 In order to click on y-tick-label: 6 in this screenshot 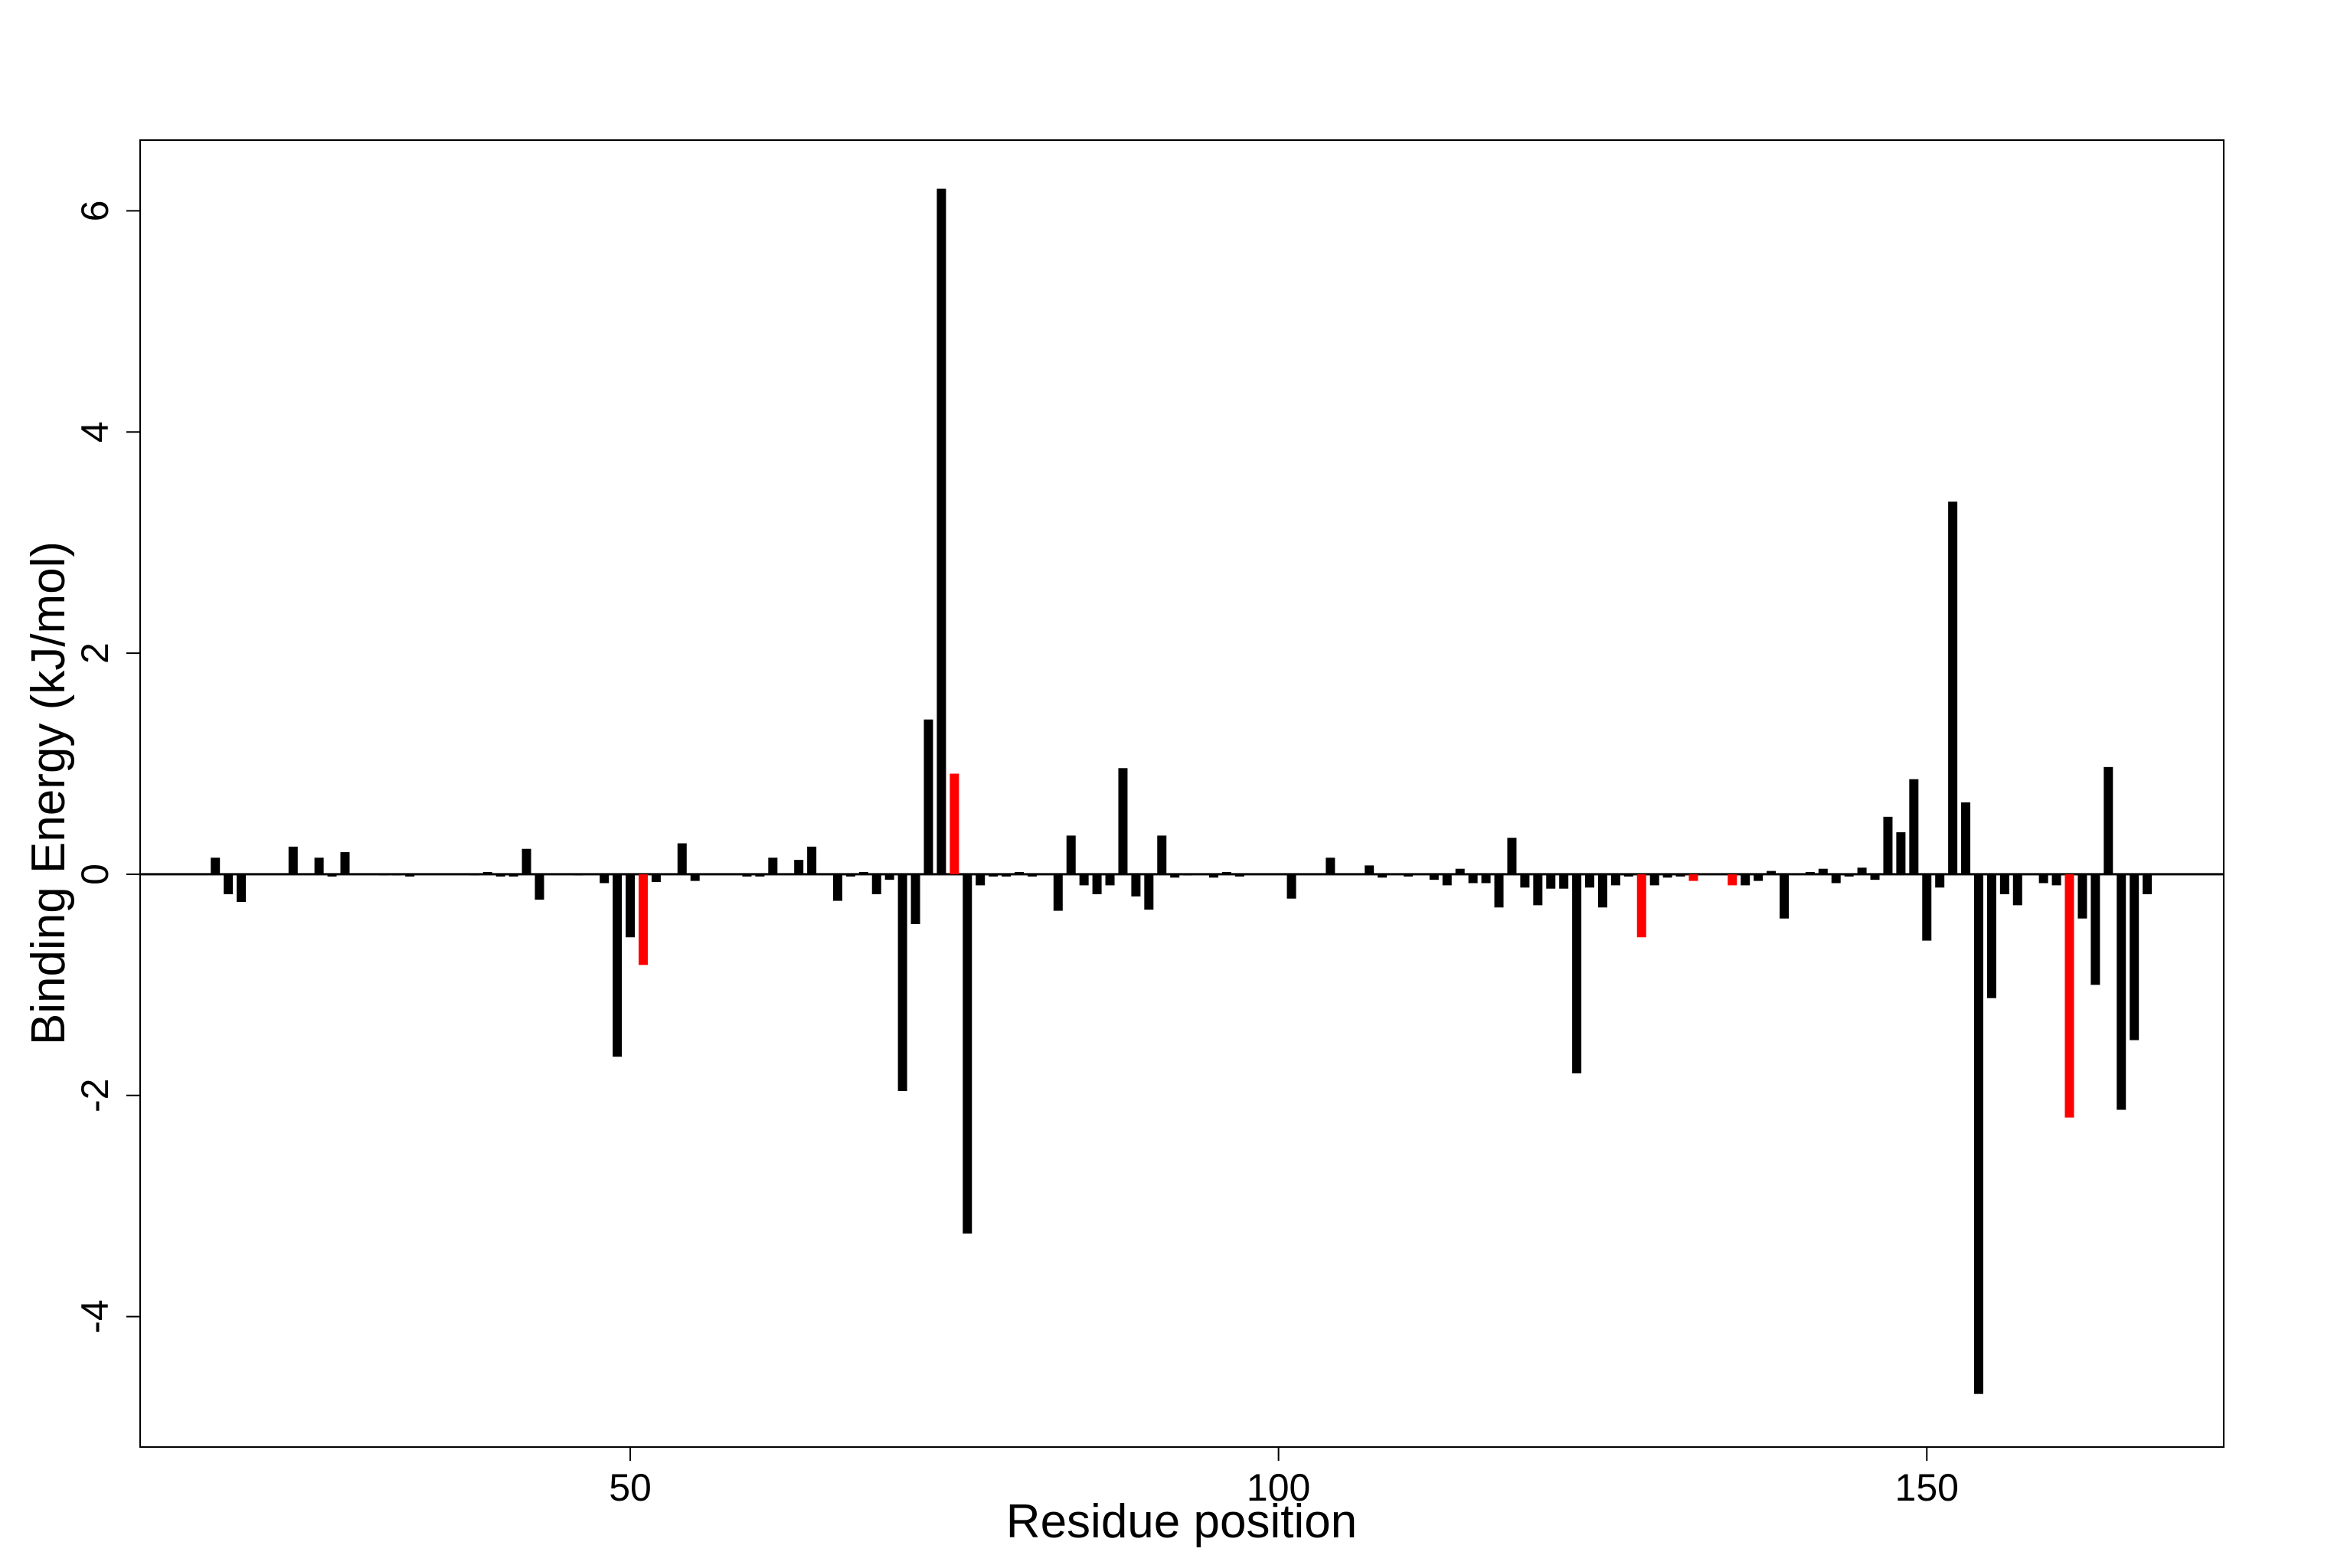, I will do `click(95, 211)`.